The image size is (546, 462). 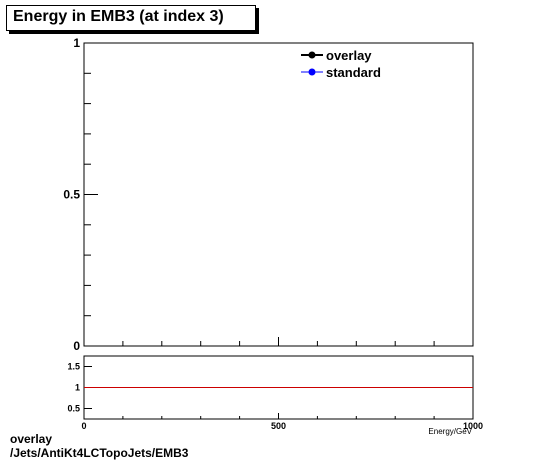 What do you see at coordinates (73, 367) in the screenshot?
I see `ratio-y-tick-label: 1.5` at bounding box center [73, 367].